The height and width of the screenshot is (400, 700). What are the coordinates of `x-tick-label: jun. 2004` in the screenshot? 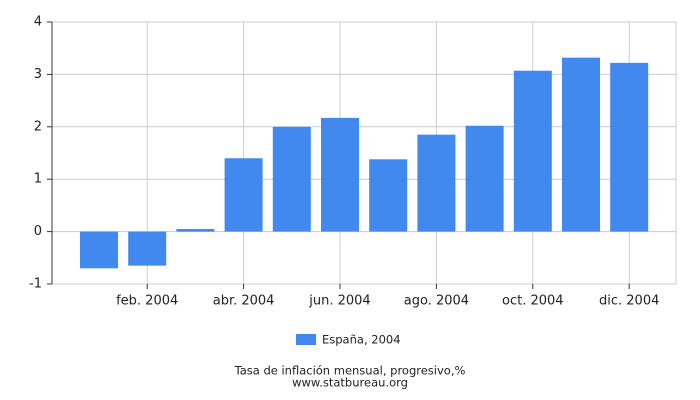 It's located at (339, 301).